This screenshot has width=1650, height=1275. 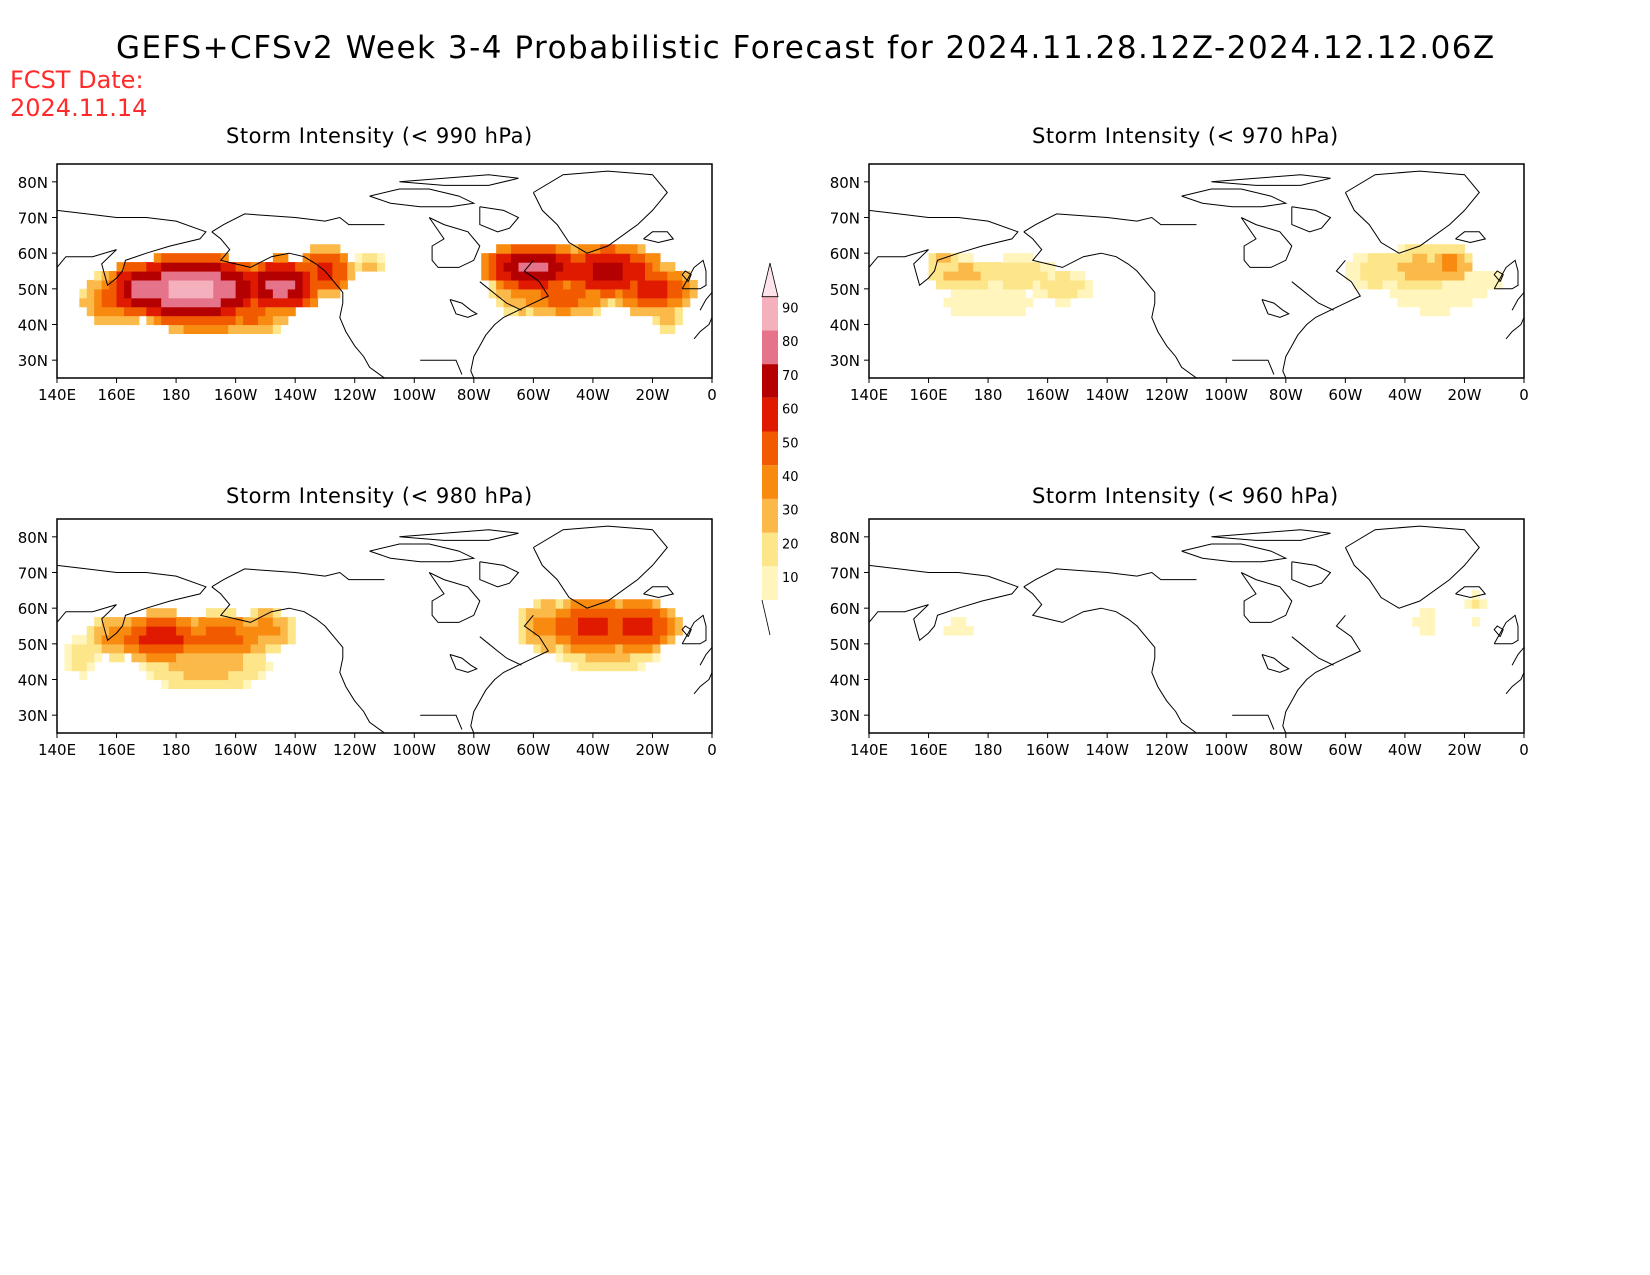 What do you see at coordinates (33, 716) in the screenshot?
I see `lat-tick-label: 30N` at bounding box center [33, 716].